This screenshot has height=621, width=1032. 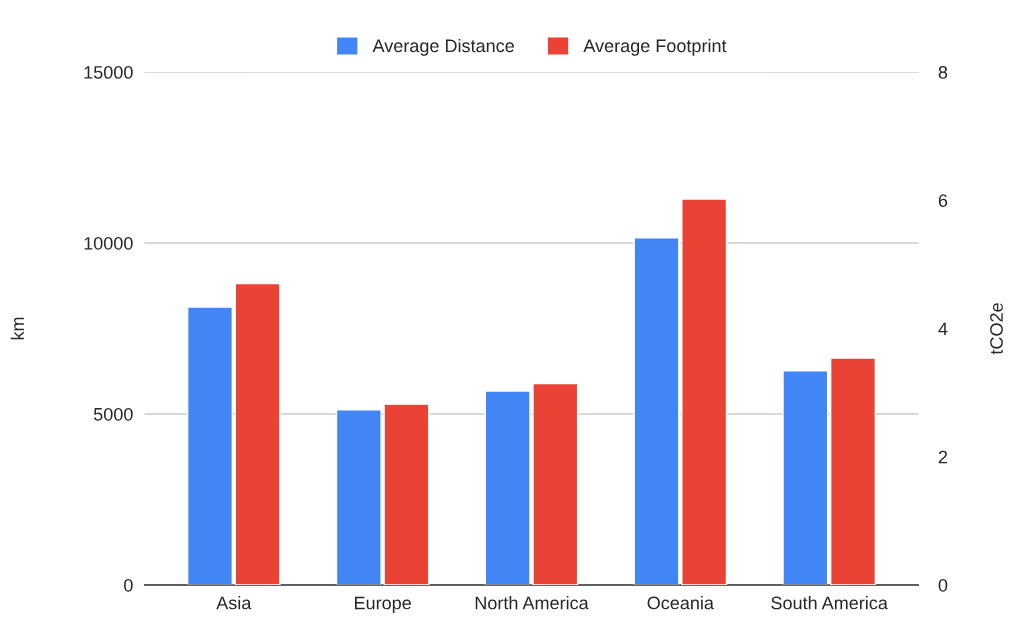 What do you see at coordinates (532, 603) in the screenshot?
I see `x-tick-label: North America` at bounding box center [532, 603].